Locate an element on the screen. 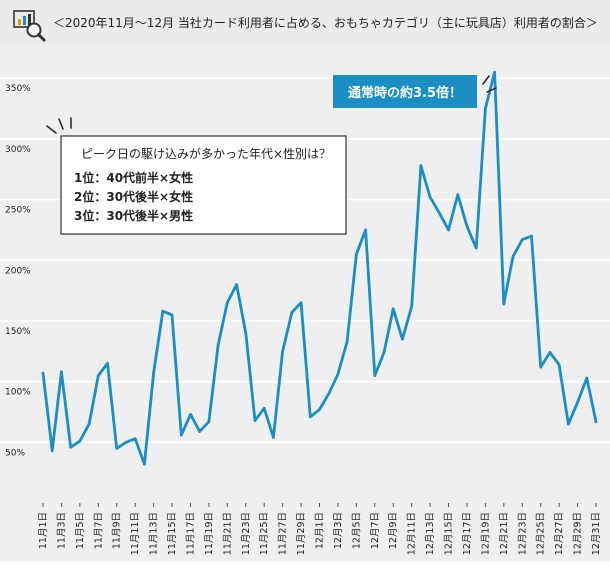  peak-badge-text: 通常時の約3.5倍！ is located at coordinates (405, 93).